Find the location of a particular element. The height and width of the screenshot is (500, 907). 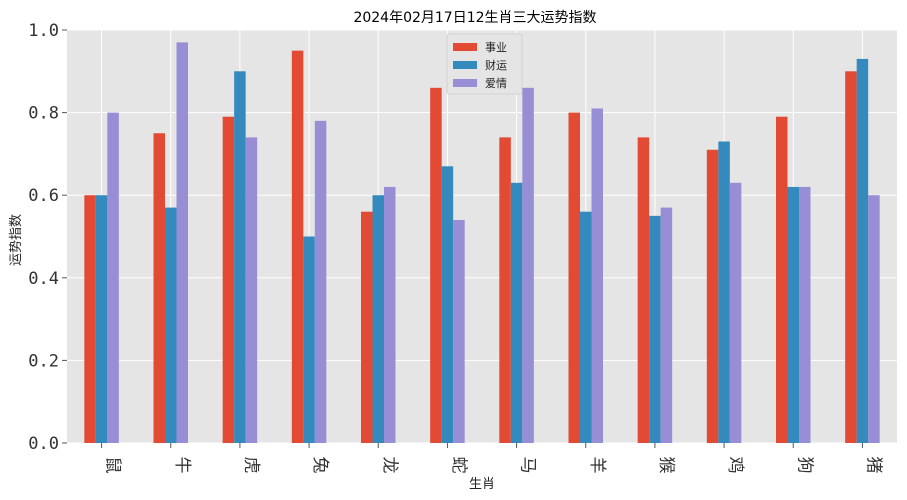

bar-财运-鼠 is located at coordinates (101, 319).